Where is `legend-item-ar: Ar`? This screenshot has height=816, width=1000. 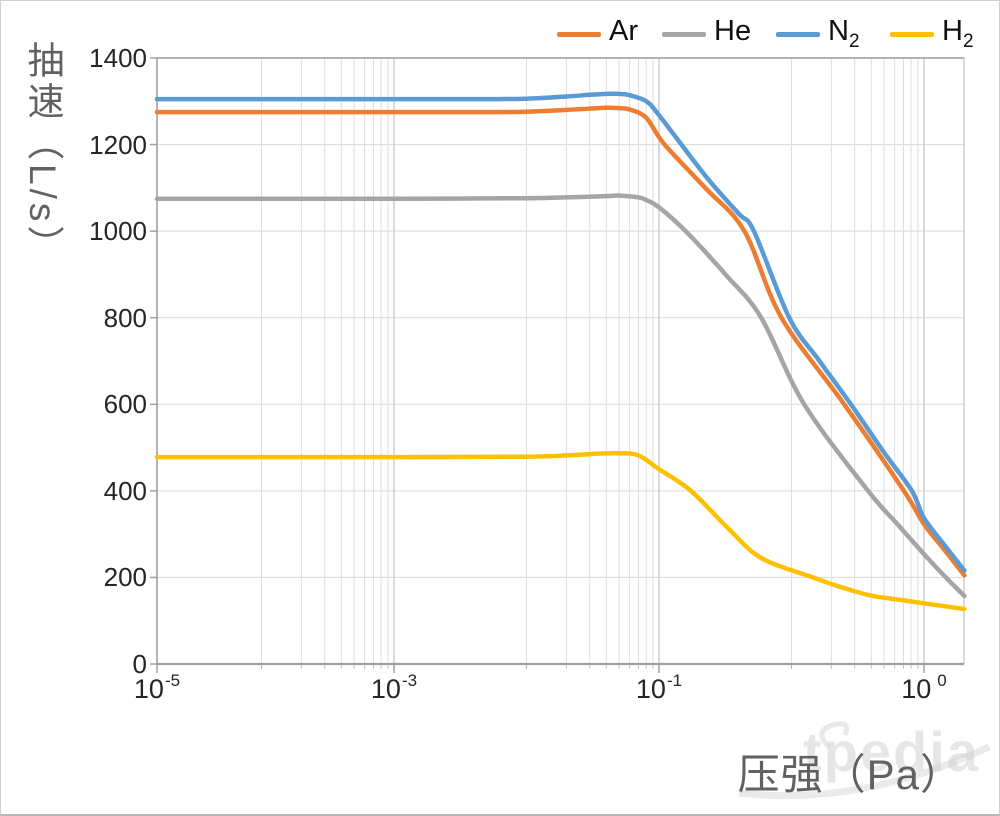
legend-item-ar: Ar is located at coordinates (597, 34).